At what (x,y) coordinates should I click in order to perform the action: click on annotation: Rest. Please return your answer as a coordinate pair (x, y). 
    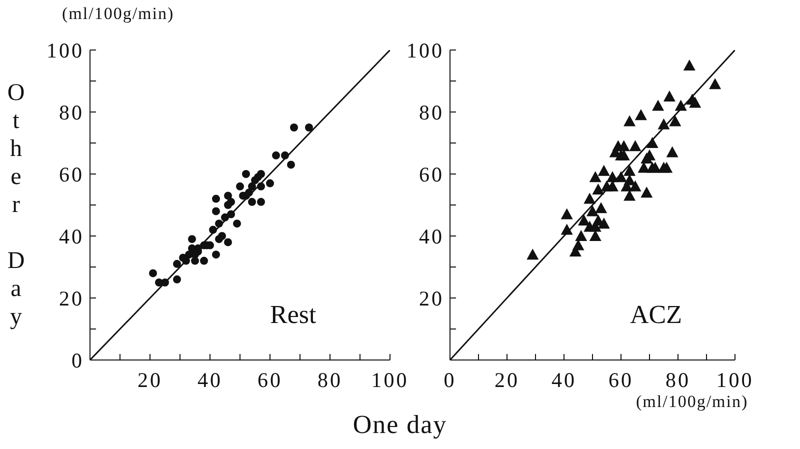
    Looking at the image, I should click on (293, 315).